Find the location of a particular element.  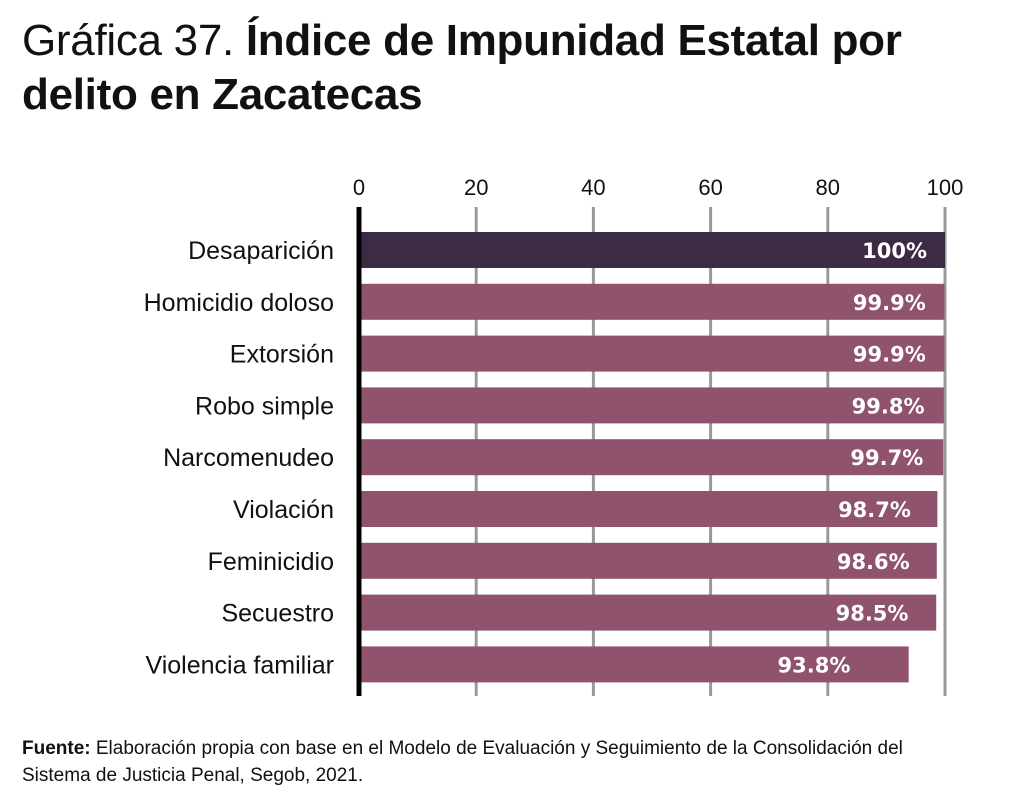

value-label: 100% is located at coordinates (894, 251).